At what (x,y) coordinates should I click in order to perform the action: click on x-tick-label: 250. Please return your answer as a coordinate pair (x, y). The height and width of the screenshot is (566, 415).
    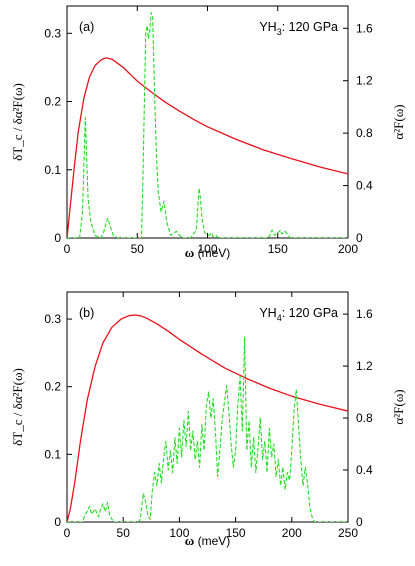
    Looking at the image, I should click on (348, 533).